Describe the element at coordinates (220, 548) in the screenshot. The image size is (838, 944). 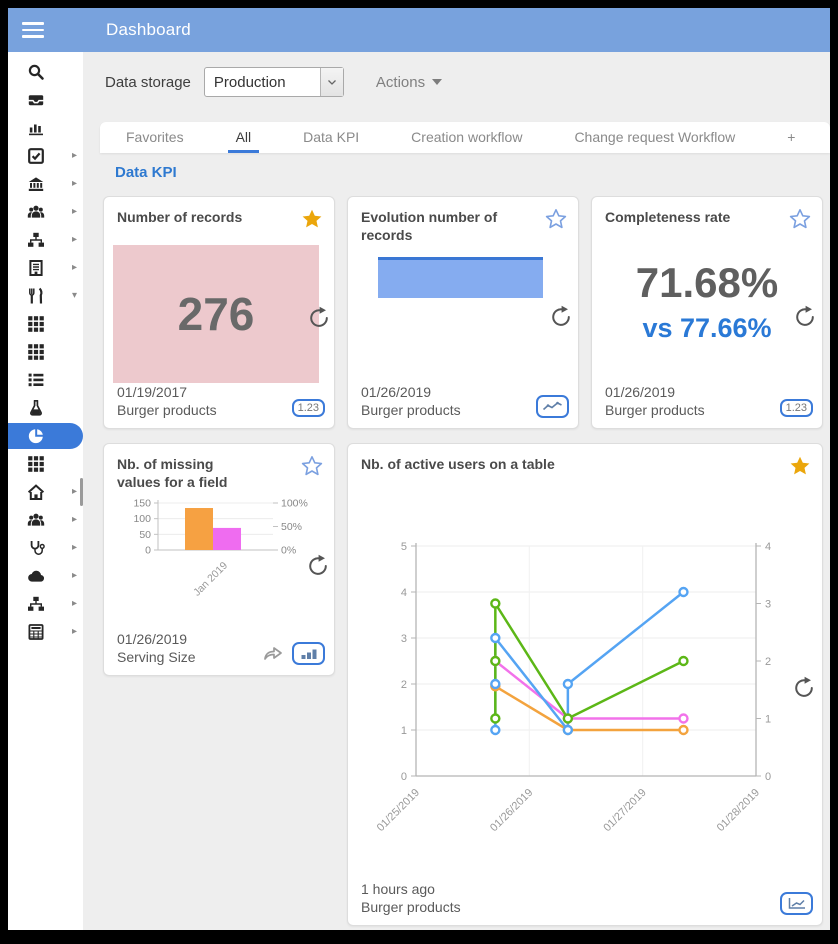
I see `missing-values-bar-chart: 0 50 100 150 0% 50% 100% Jan 2019` at that location.